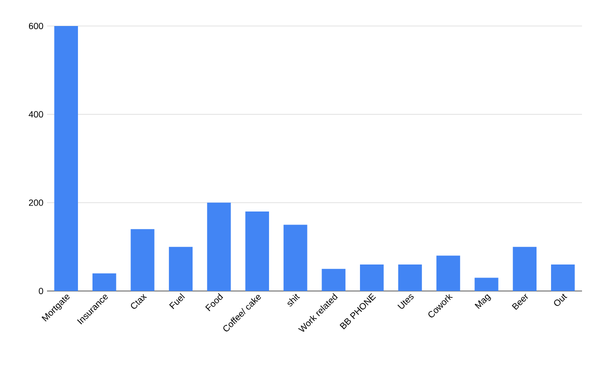 The image size is (600, 371). I want to click on y-tick-label: 400, so click(36, 114).